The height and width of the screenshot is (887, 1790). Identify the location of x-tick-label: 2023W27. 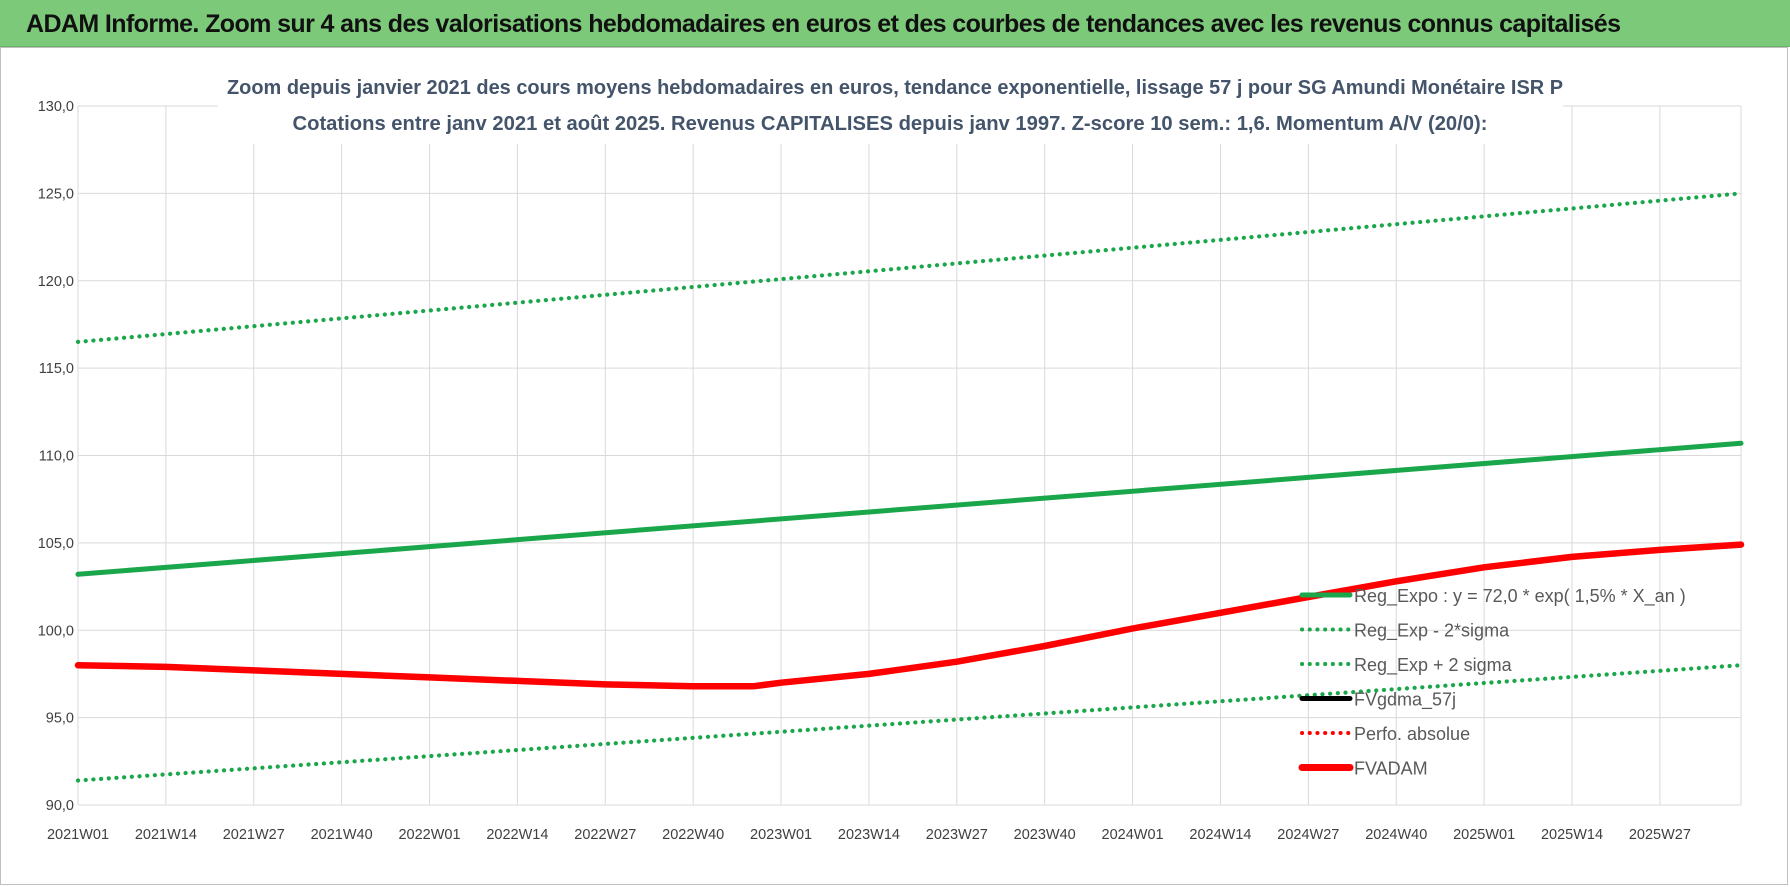
(957, 835).